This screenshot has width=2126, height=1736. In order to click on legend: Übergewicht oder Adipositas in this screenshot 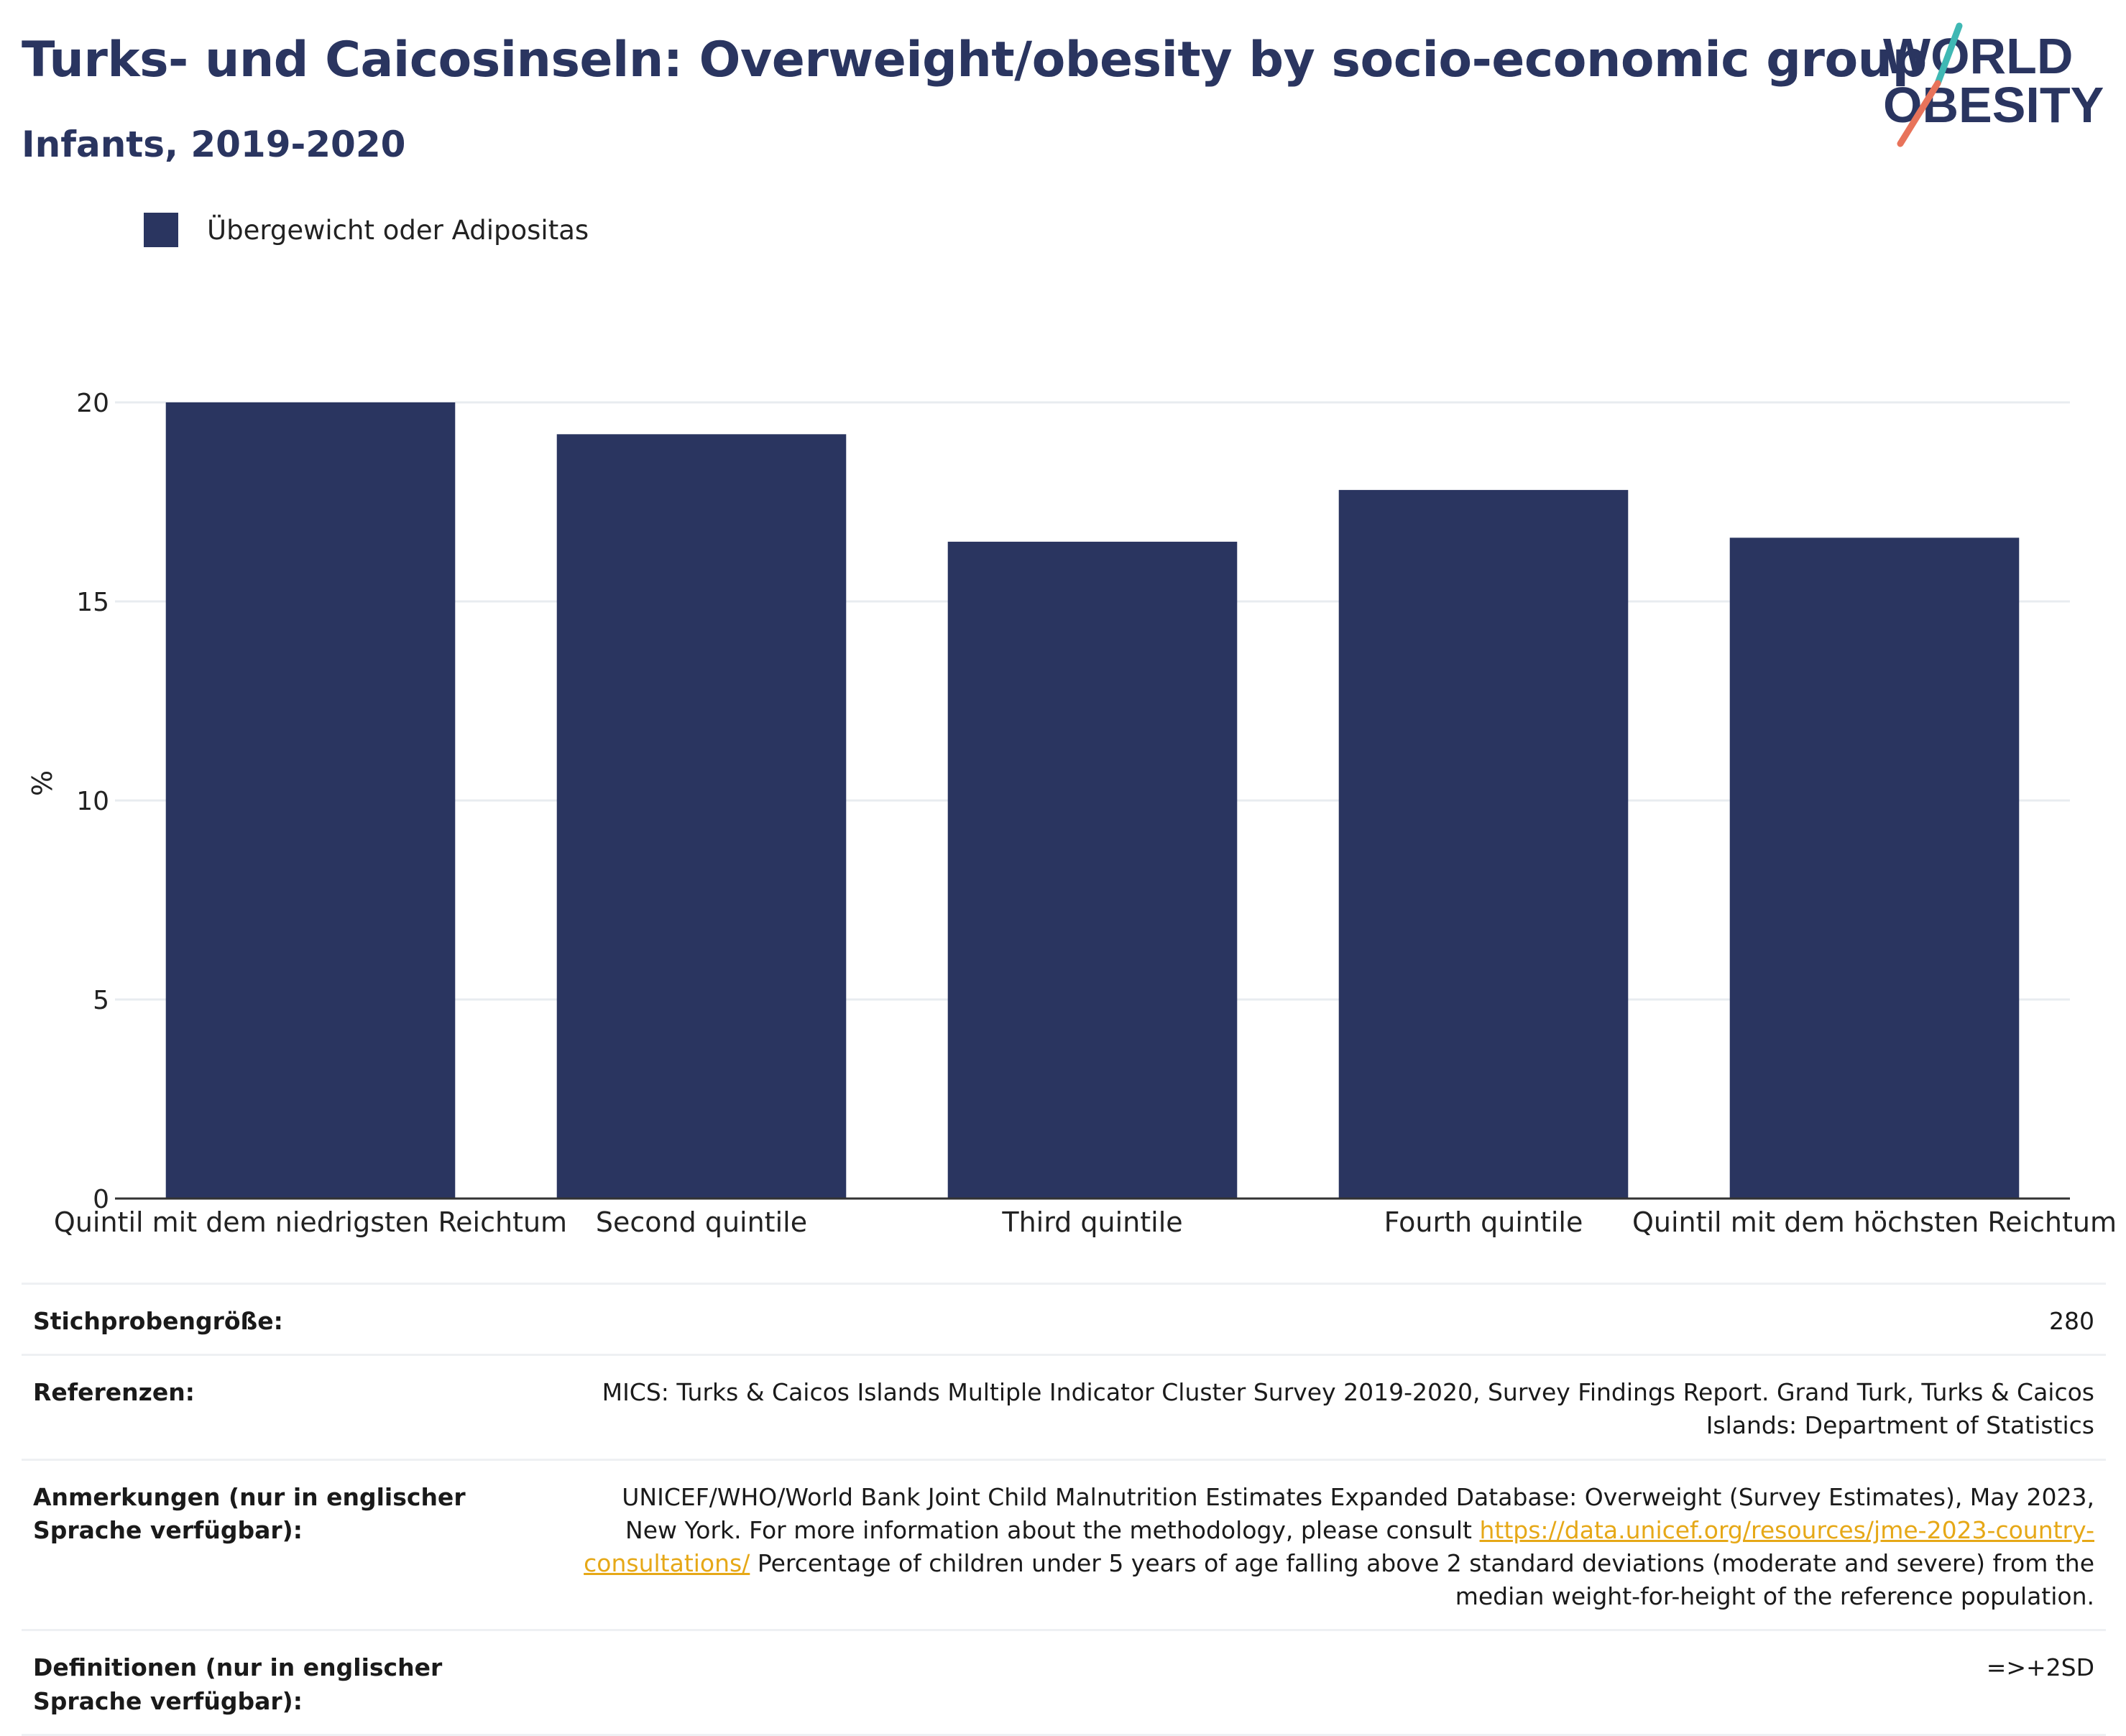, I will do `click(366, 230)`.